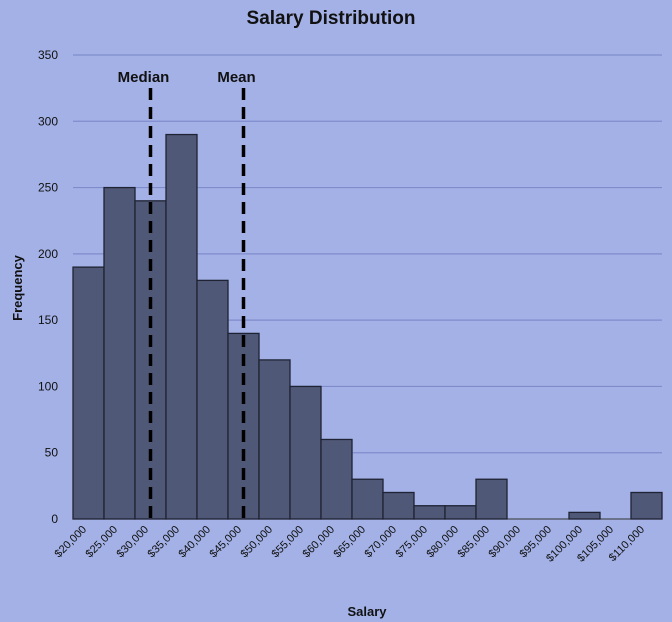 Image resolution: width=672 pixels, height=622 pixels. I want to click on y-tick-label: 300, so click(48, 121).